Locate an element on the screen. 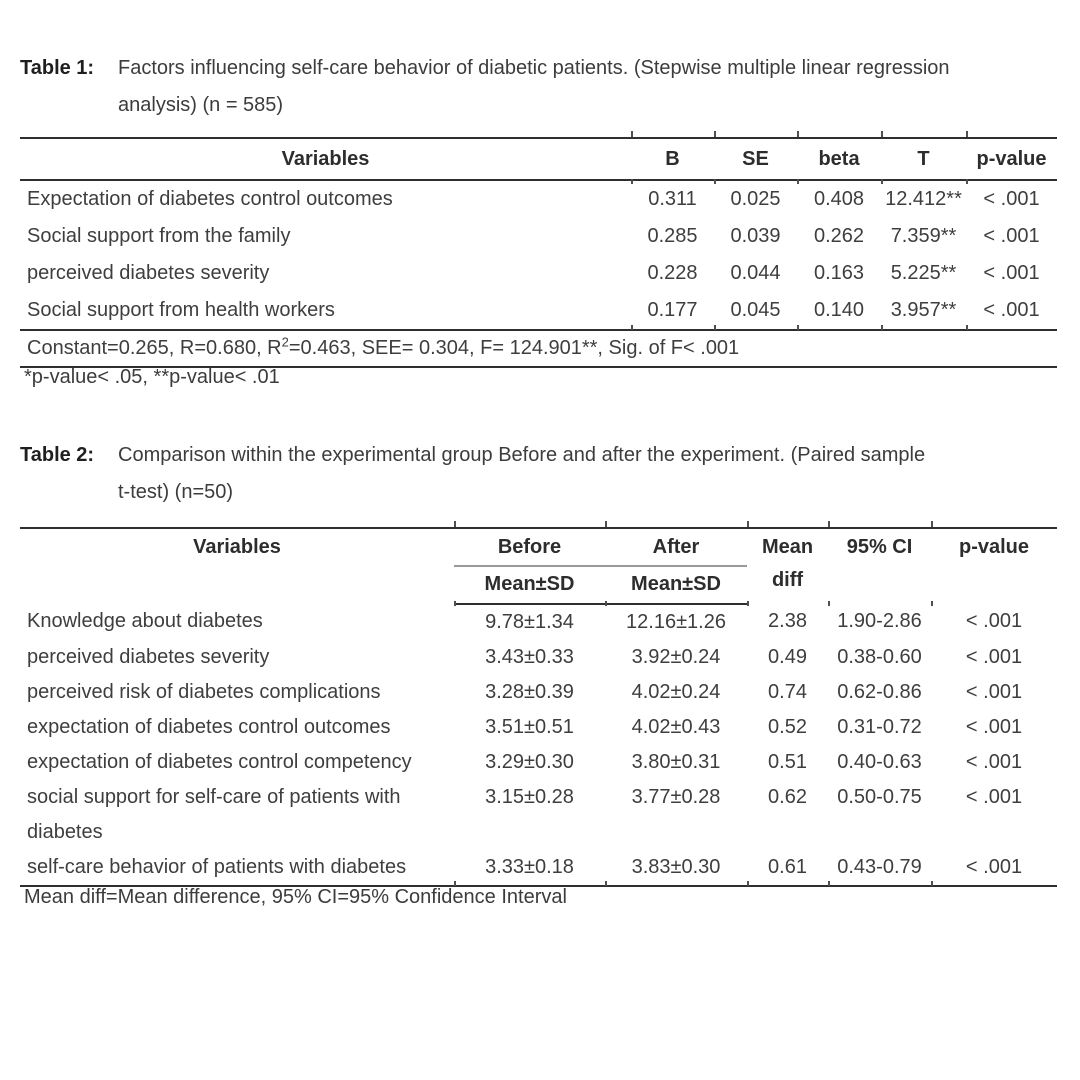 The width and height of the screenshot is (1080, 1080). before-value: 3.51±0.51 is located at coordinates (529, 727).